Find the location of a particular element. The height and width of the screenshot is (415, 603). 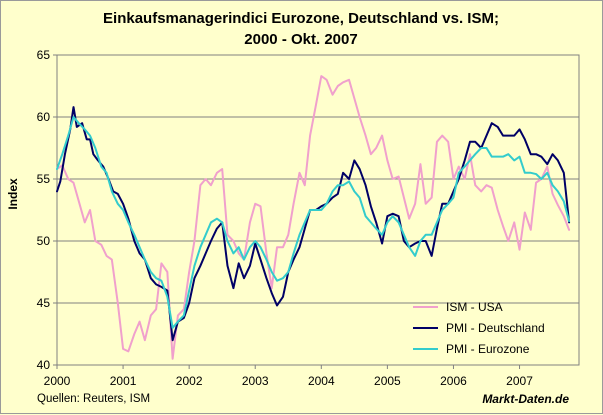

x-tick-label: 2000 is located at coordinates (57, 381).